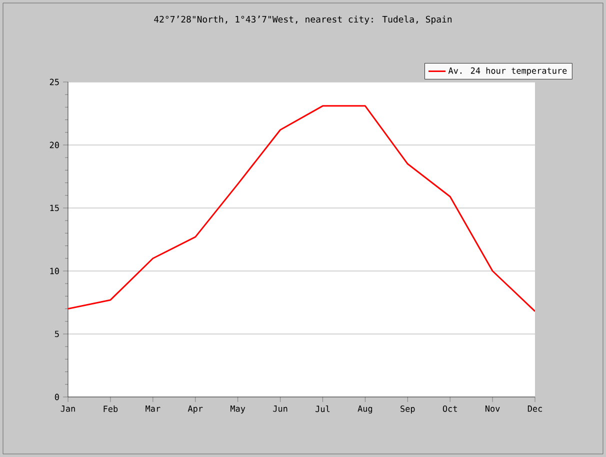 The image size is (606, 457). Describe the element at coordinates (303, 20) in the screenshot. I see `chart-title: 42°7’28"North, 1°43’7"West, nearest city: Tudela, Spain` at that location.